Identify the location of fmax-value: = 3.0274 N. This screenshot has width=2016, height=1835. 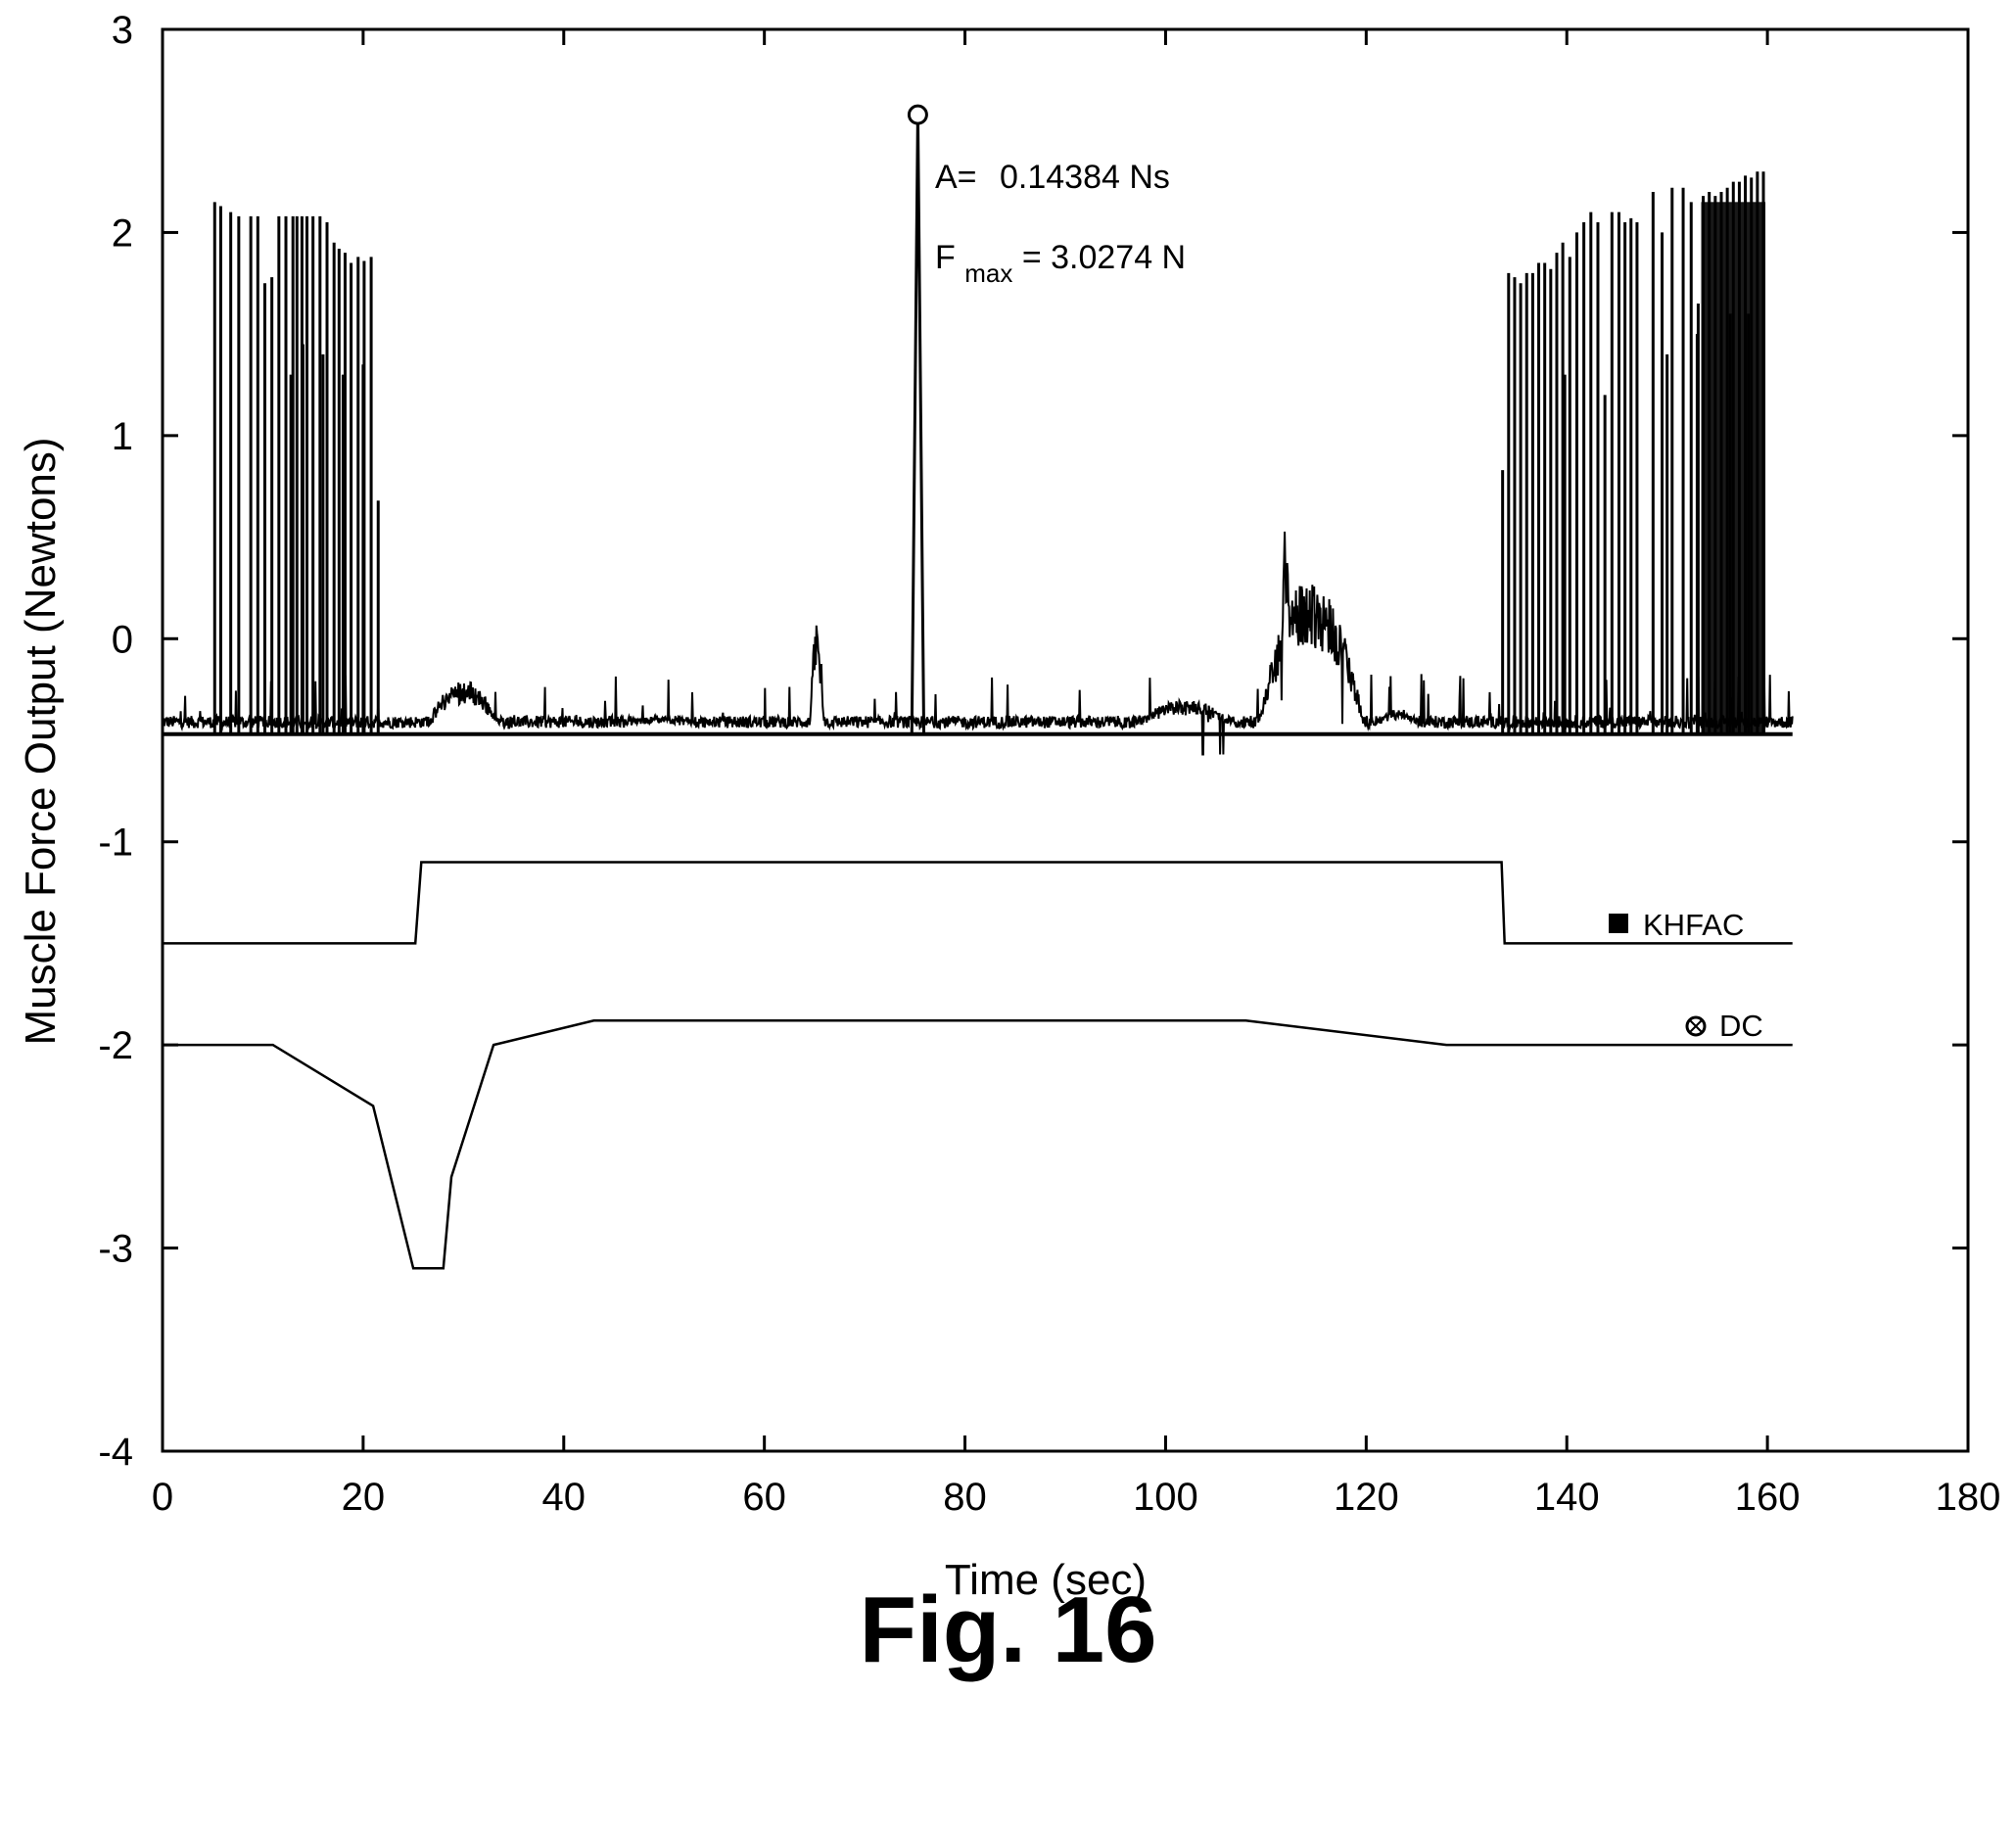
(1104, 257).